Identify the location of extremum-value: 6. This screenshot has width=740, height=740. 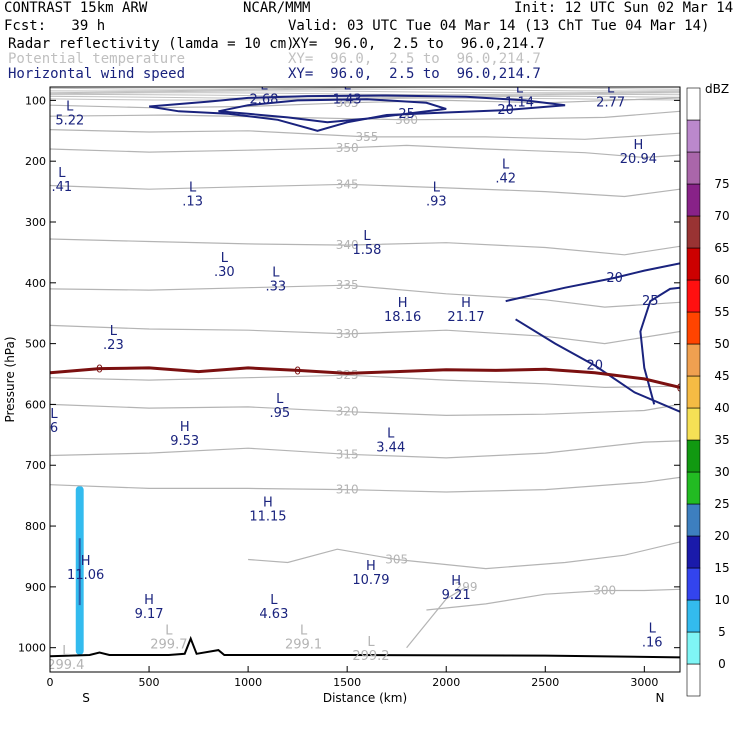
(54, 428).